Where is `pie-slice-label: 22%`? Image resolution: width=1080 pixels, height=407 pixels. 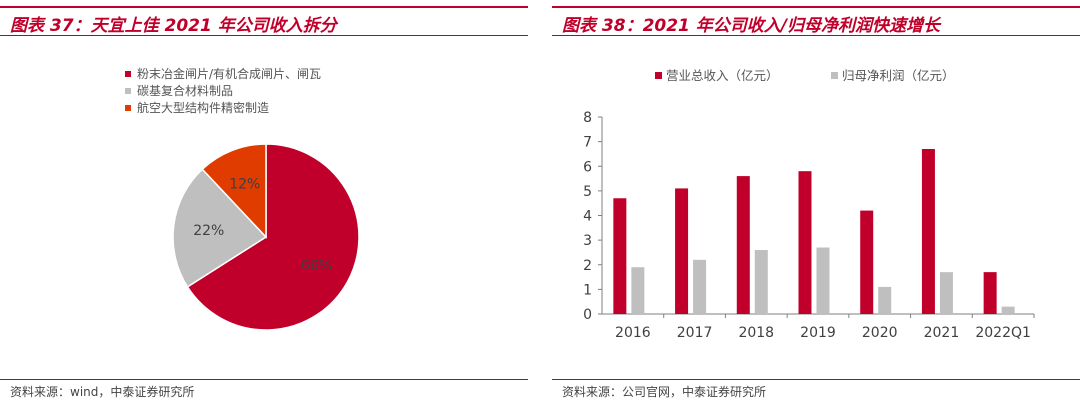 pie-slice-label: 22% is located at coordinates (208, 231).